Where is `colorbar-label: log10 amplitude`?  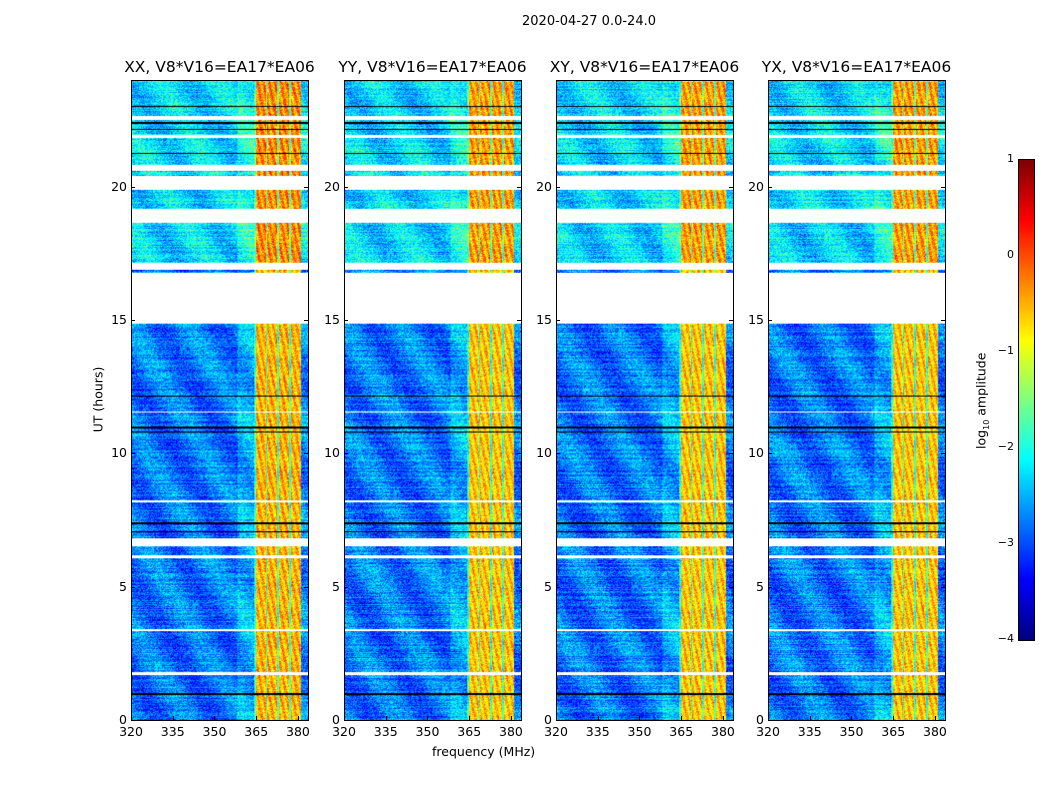
colorbar-label: log10 amplitude is located at coordinates (982, 400).